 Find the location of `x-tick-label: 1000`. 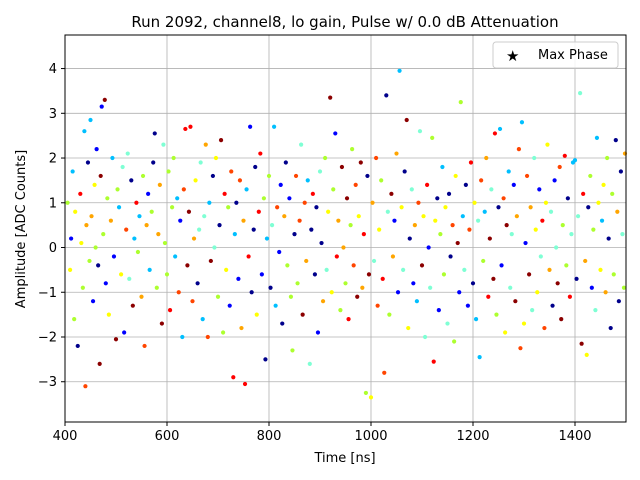

x-tick-label: 1000 is located at coordinates (370, 436).